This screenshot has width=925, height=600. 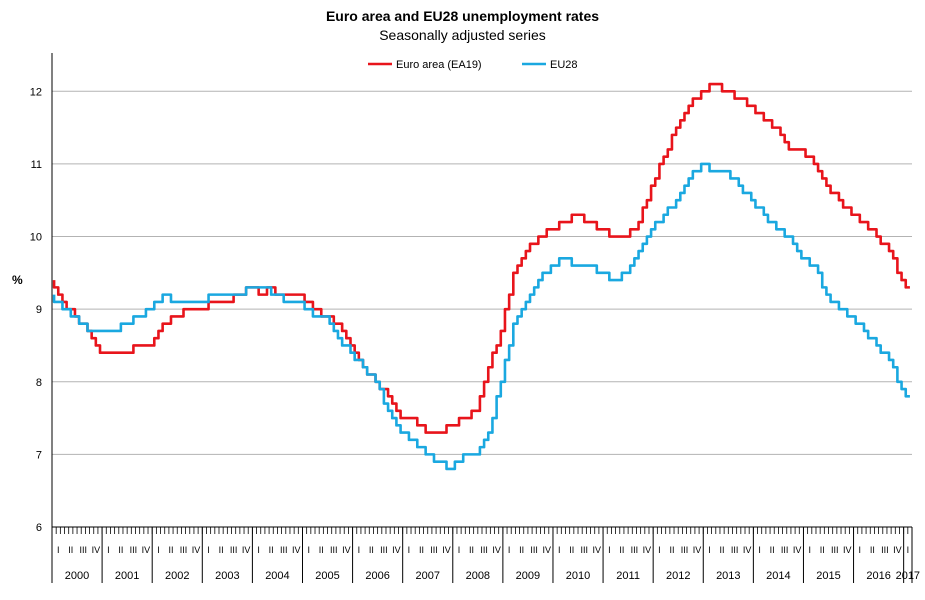 I want to click on year-label: 2010, so click(x=578, y=576).